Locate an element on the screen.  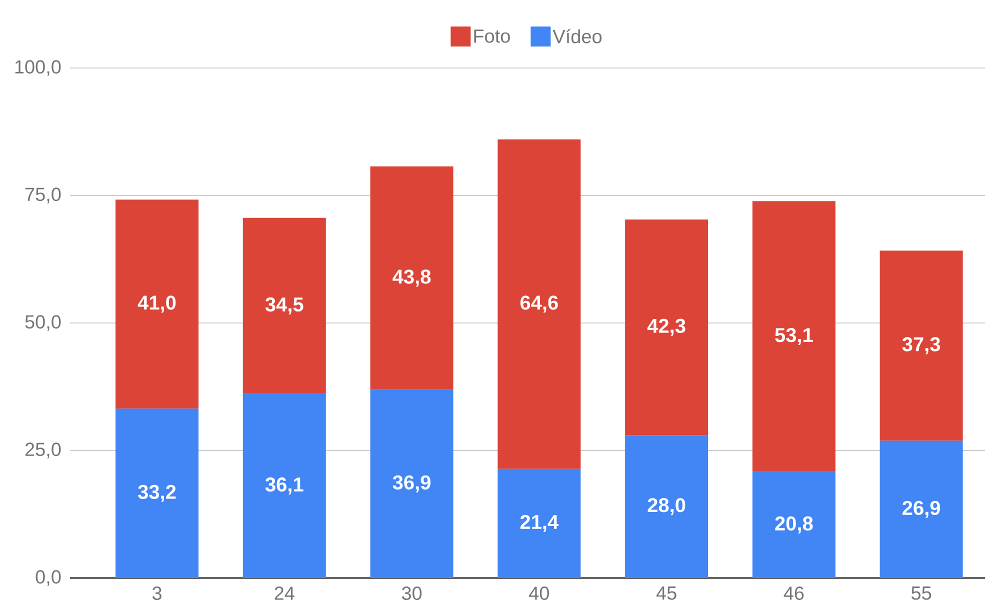
data-label: 28,0 is located at coordinates (667, 507).